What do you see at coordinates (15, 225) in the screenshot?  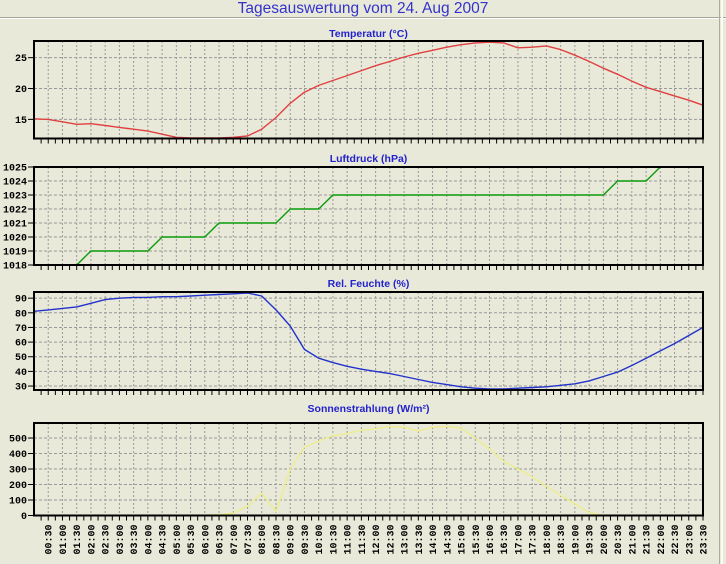 I see `y-tick-label: 1021` at bounding box center [15, 225].